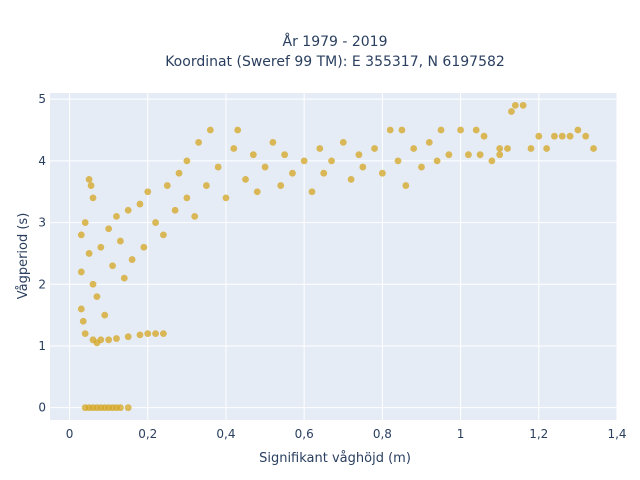  What do you see at coordinates (304, 434) in the screenshot?
I see `x-tick-label: 0,6` at bounding box center [304, 434].